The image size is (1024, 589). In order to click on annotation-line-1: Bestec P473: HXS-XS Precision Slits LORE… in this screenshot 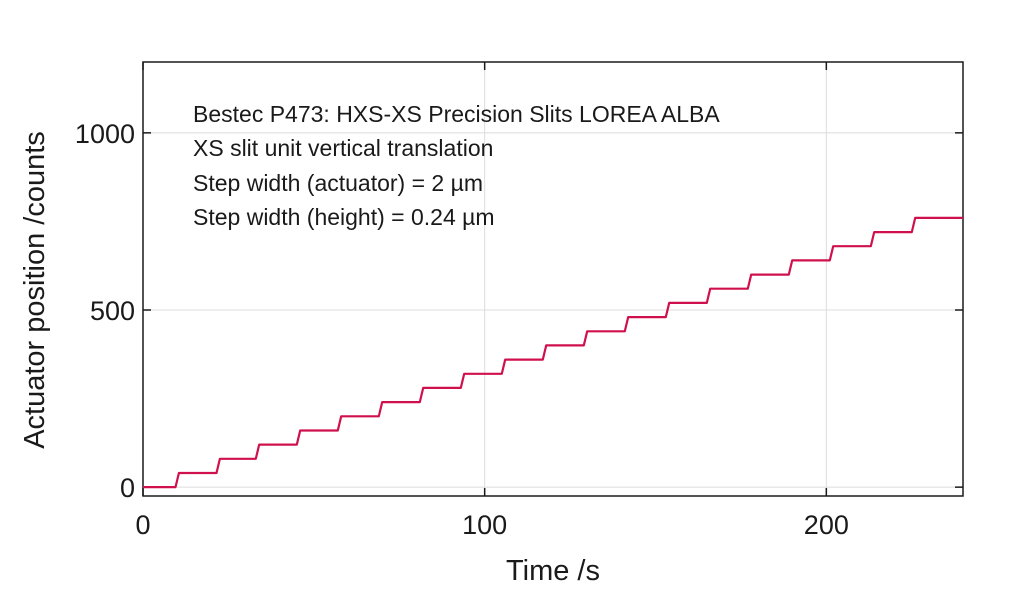, I will do `click(456, 114)`.